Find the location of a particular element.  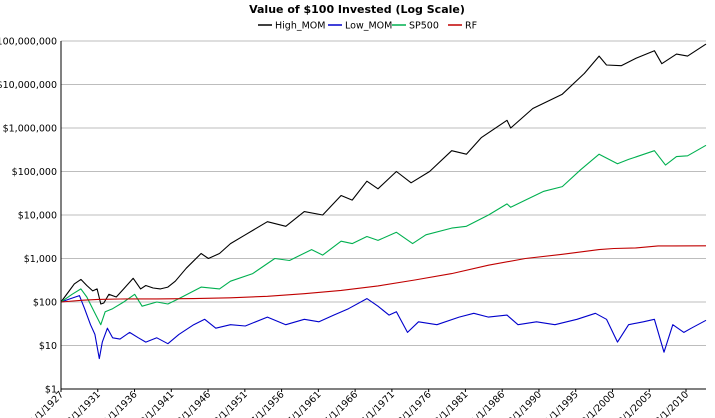

chart-title: Value of $100 Invested (Log Scale) is located at coordinates (357, 9).